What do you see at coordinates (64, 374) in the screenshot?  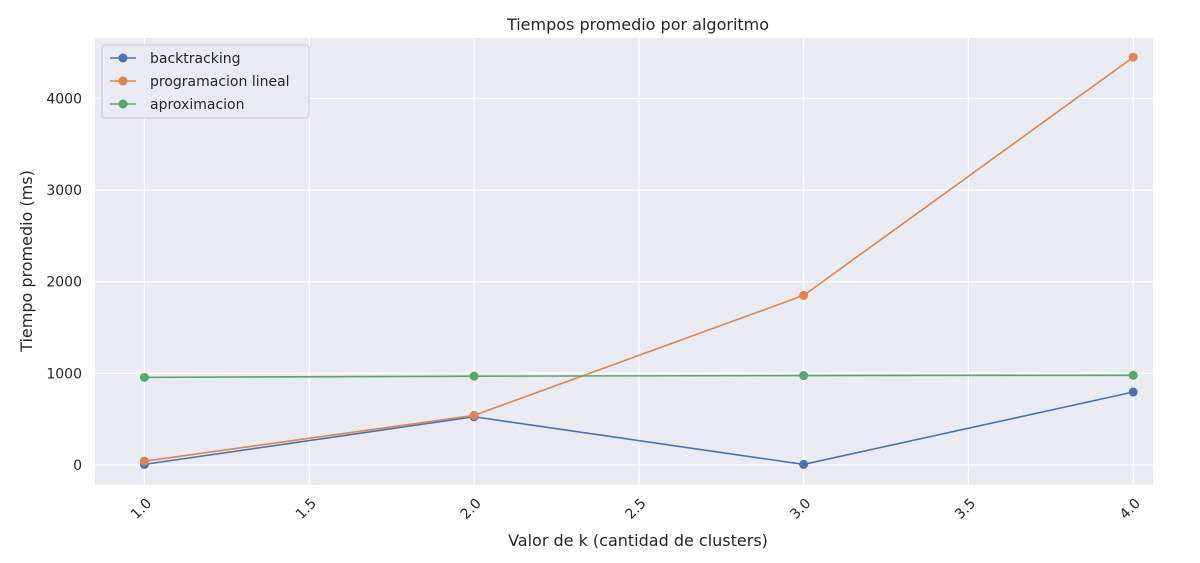 I see `y-tick-label: 1000` at bounding box center [64, 374].